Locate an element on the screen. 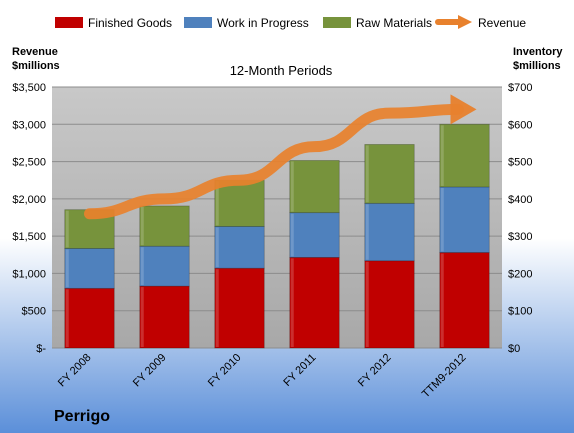  company-name: Perrigo is located at coordinates (82, 416).